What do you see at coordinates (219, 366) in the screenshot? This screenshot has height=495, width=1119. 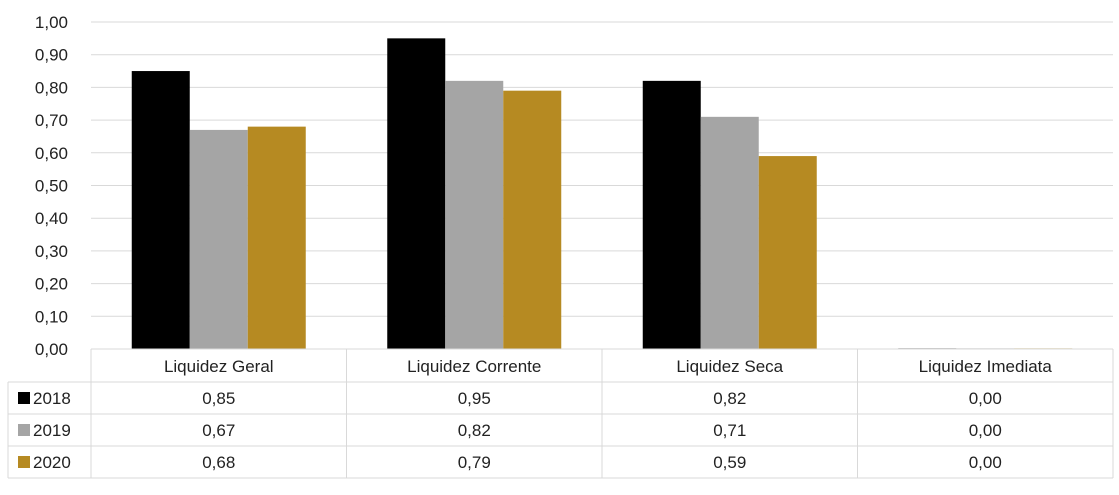 I see `category-label: Liquidez Geral` at bounding box center [219, 366].